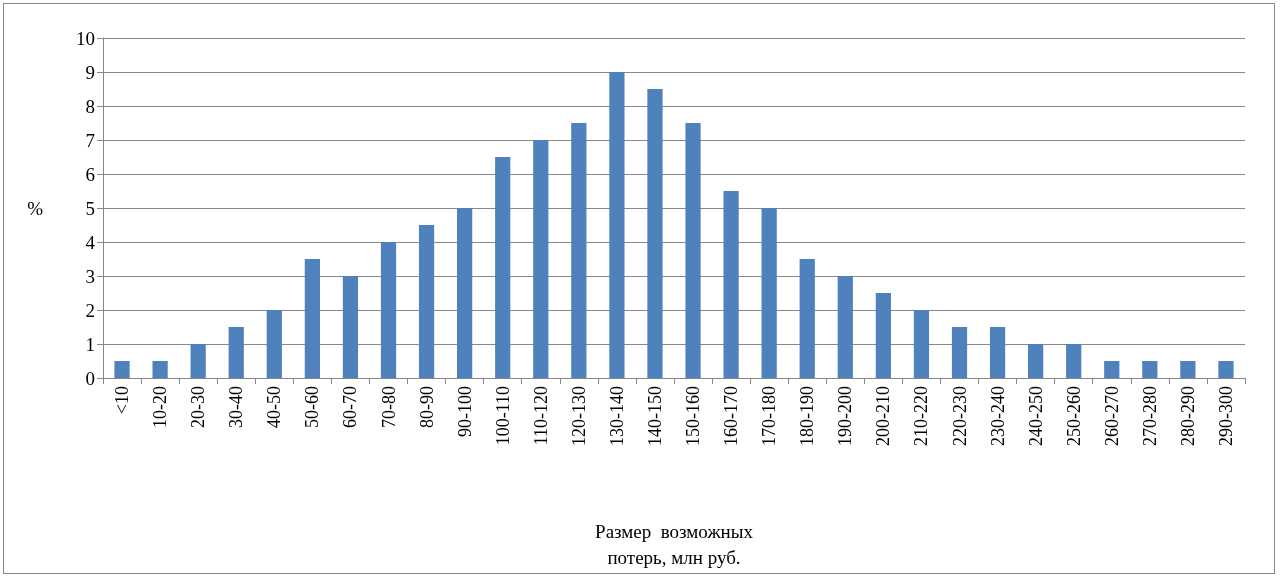 Image resolution: width=1282 pixels, height=579 pixels. Describe the element at coordinates (198, 407) in the screenshot. I see `x-tick-label: 20-30` at that location.